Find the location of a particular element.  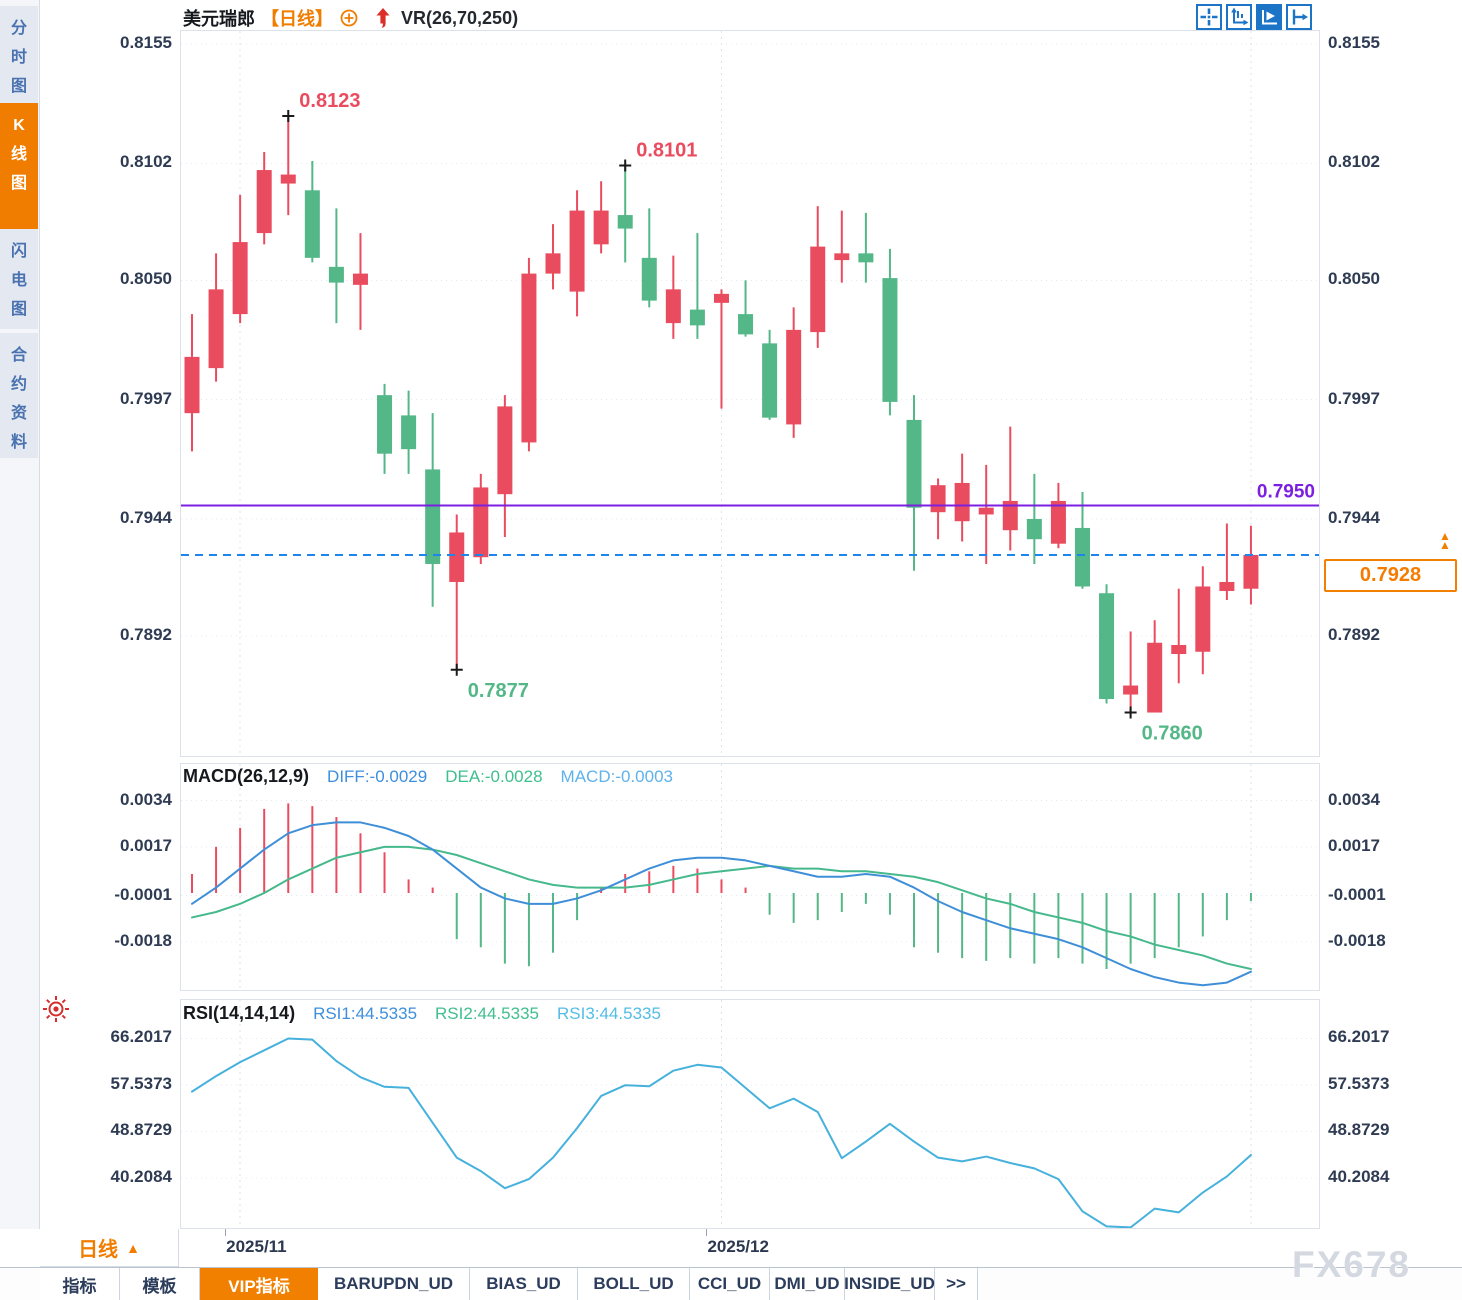

high-price-label: 0.8101 is located at coordinates (666, 151).